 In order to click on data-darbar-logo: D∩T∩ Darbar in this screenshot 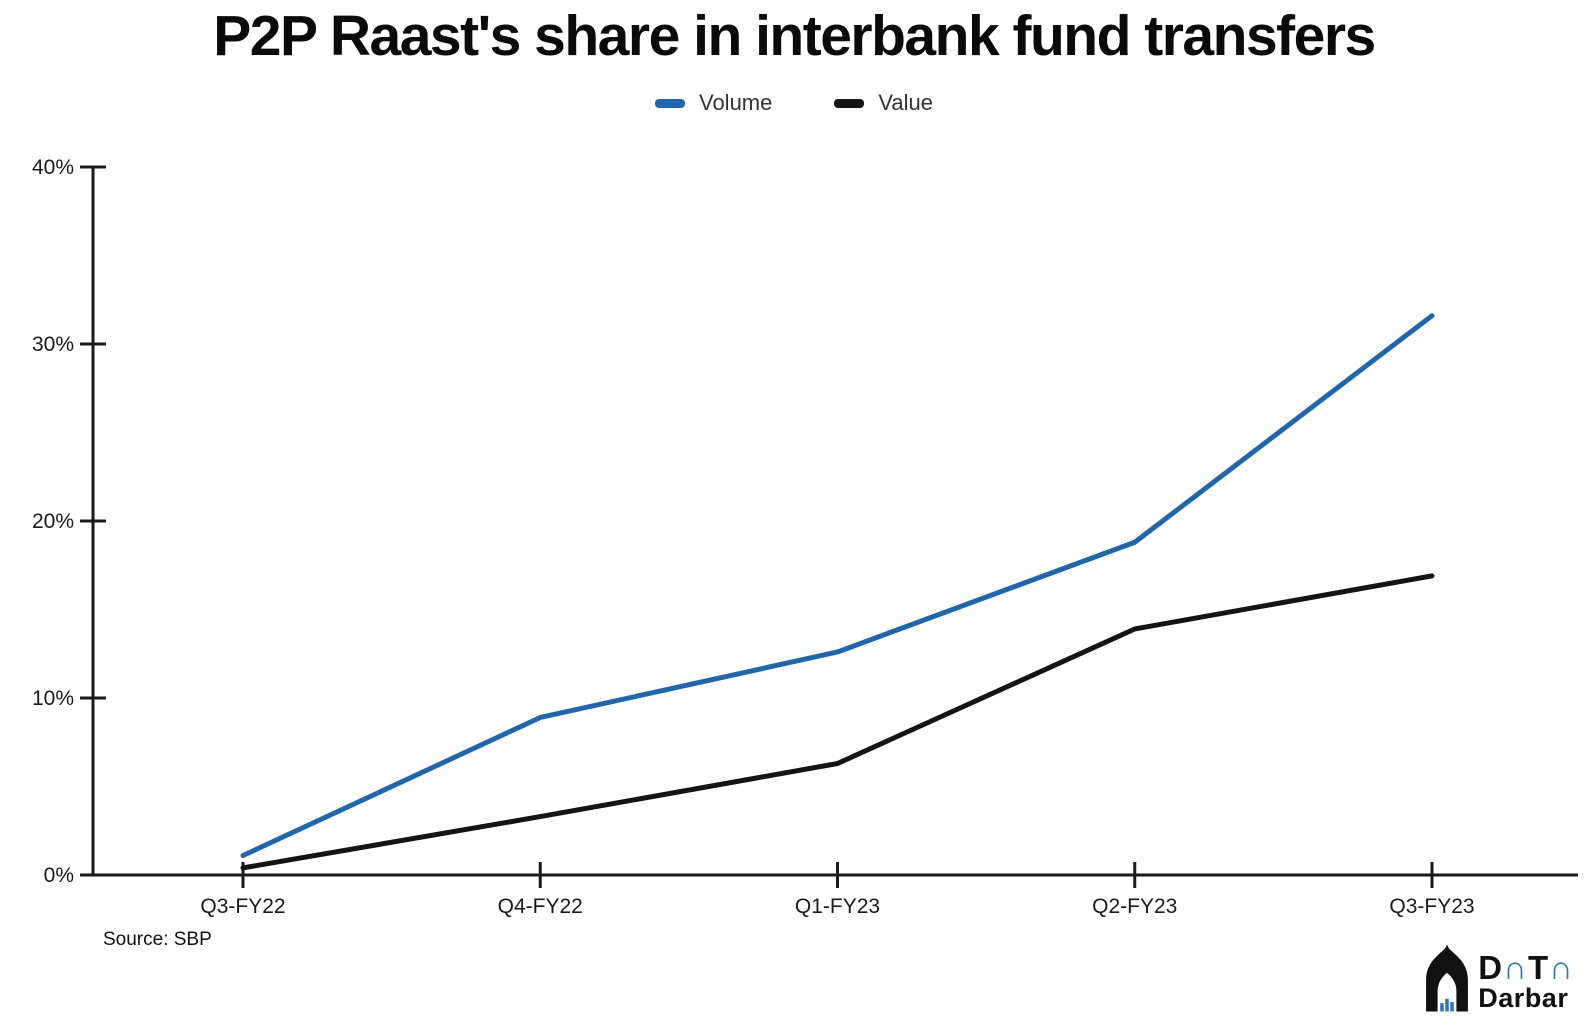, I will do `click(1499, 978)`.